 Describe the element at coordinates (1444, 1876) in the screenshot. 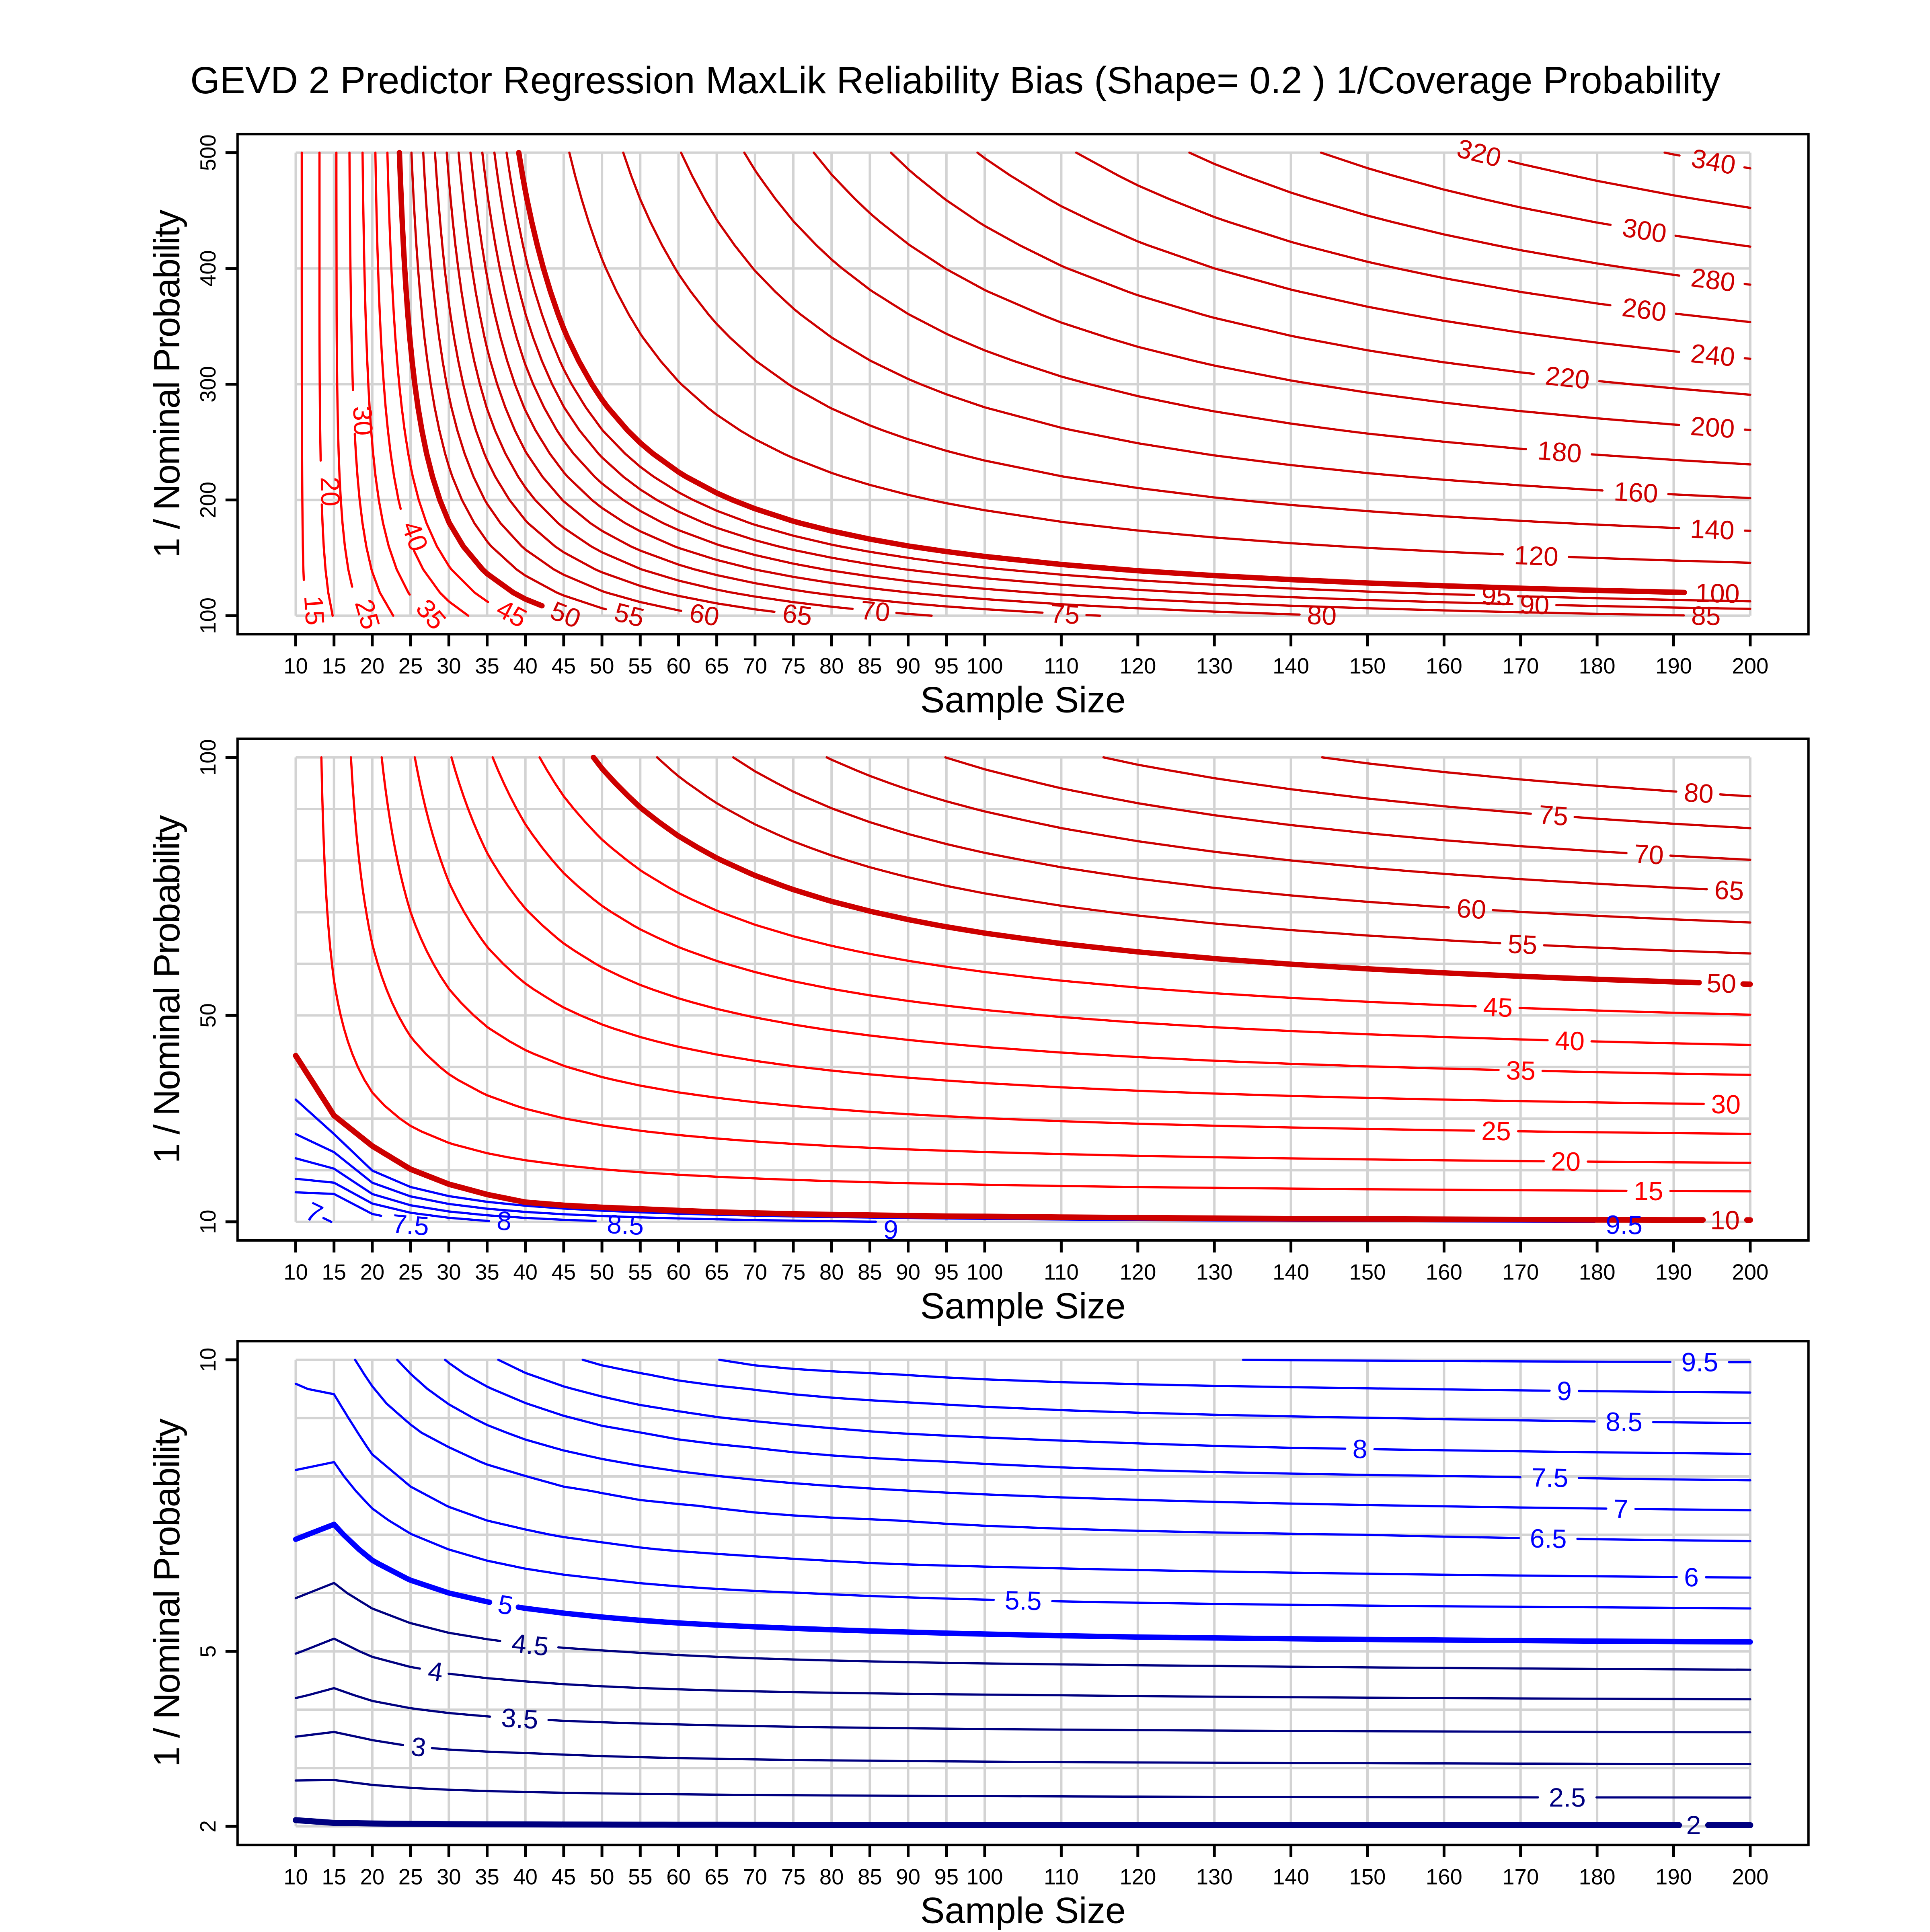

I see `svg-text: 160` at that location.